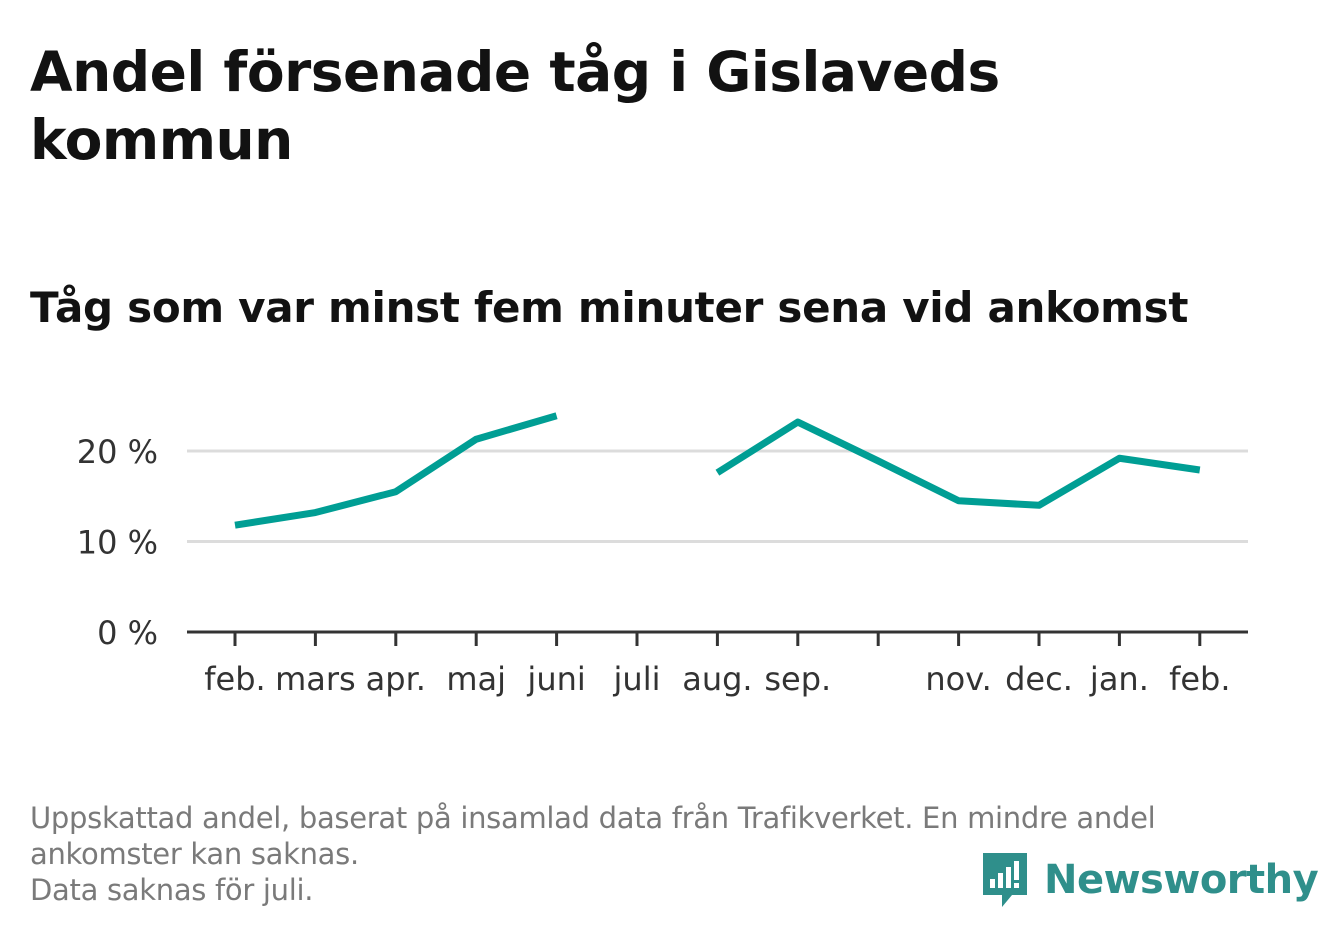 Image resolution: width=1322 pixels, height=939 pixels. I want to click on y-axis-tick-labels: 0 % 10 % 20 %, so click(117, 542).